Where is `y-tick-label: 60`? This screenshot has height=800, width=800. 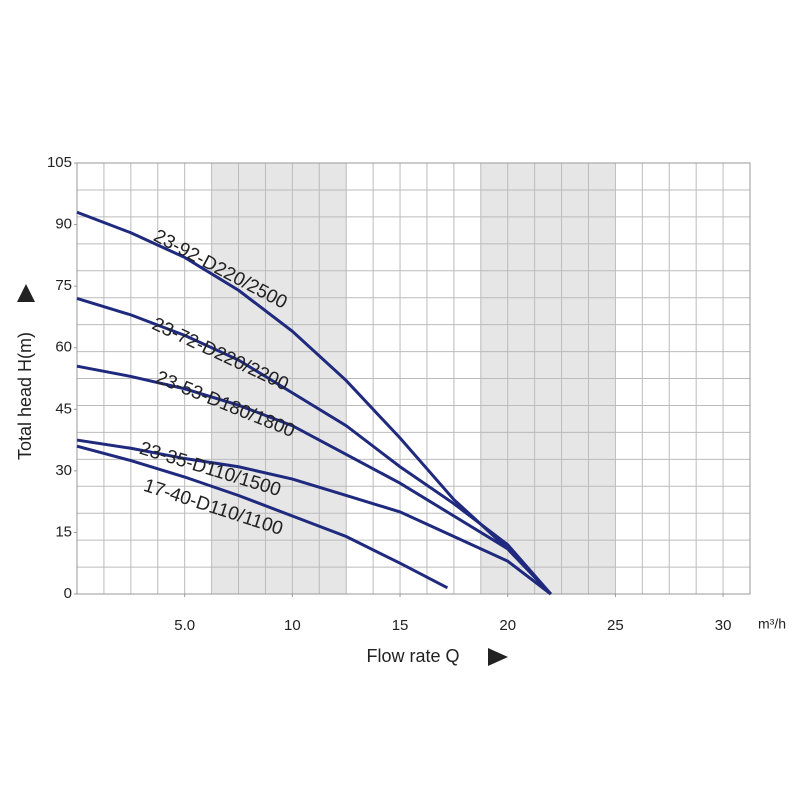
y-tick-label: 60 is located at coordinates (63, 347).